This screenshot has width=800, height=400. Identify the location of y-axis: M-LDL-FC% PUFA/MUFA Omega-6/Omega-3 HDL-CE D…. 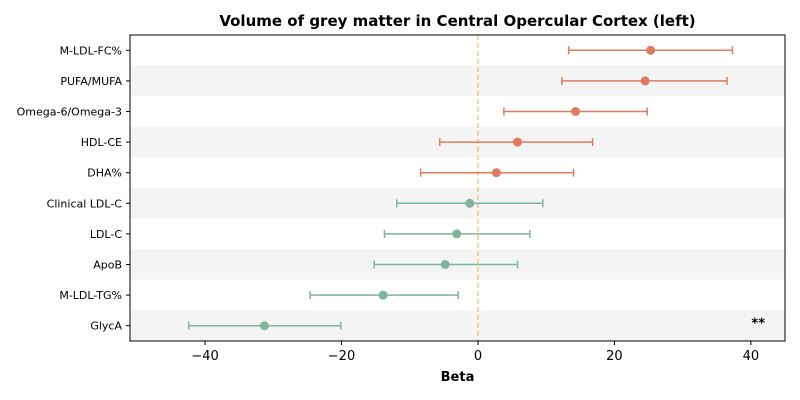
(73, 188).